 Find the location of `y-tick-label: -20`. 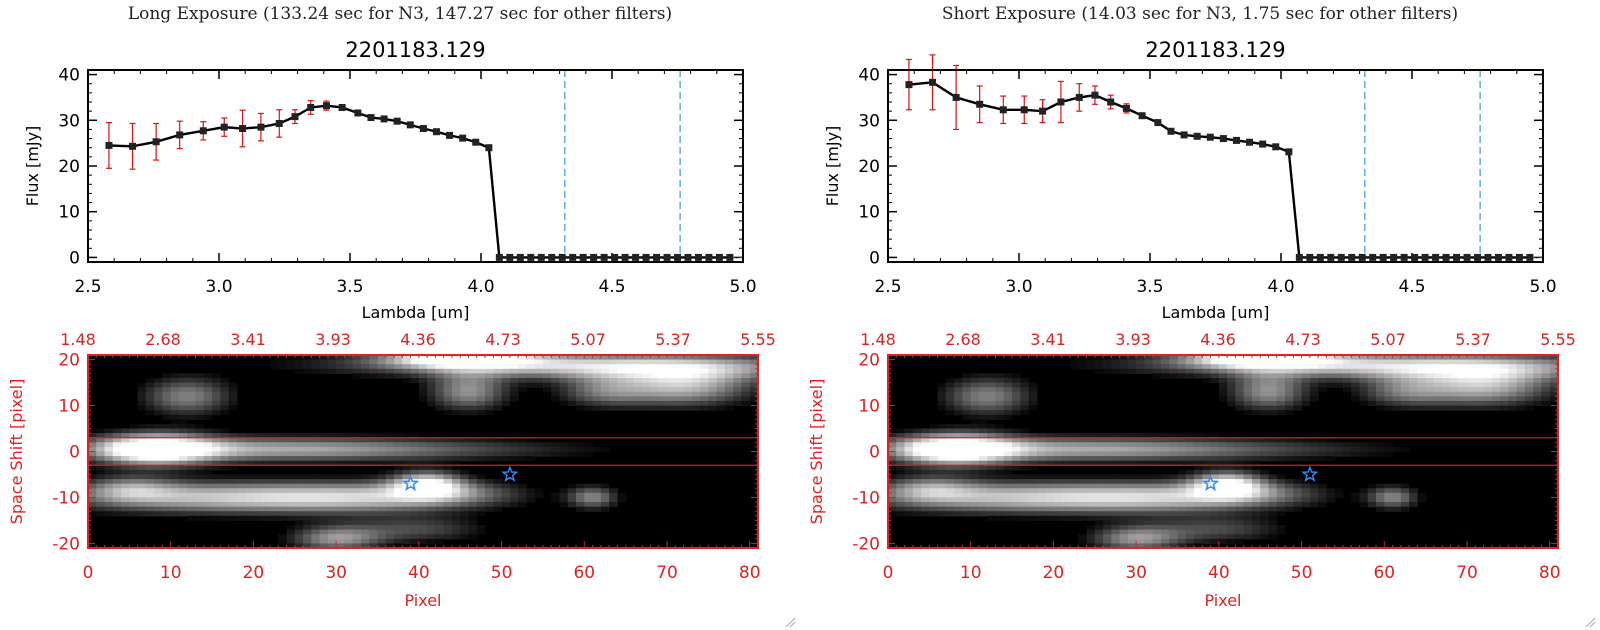

y-tick-label: -20 is located at coordinates (66, 544).